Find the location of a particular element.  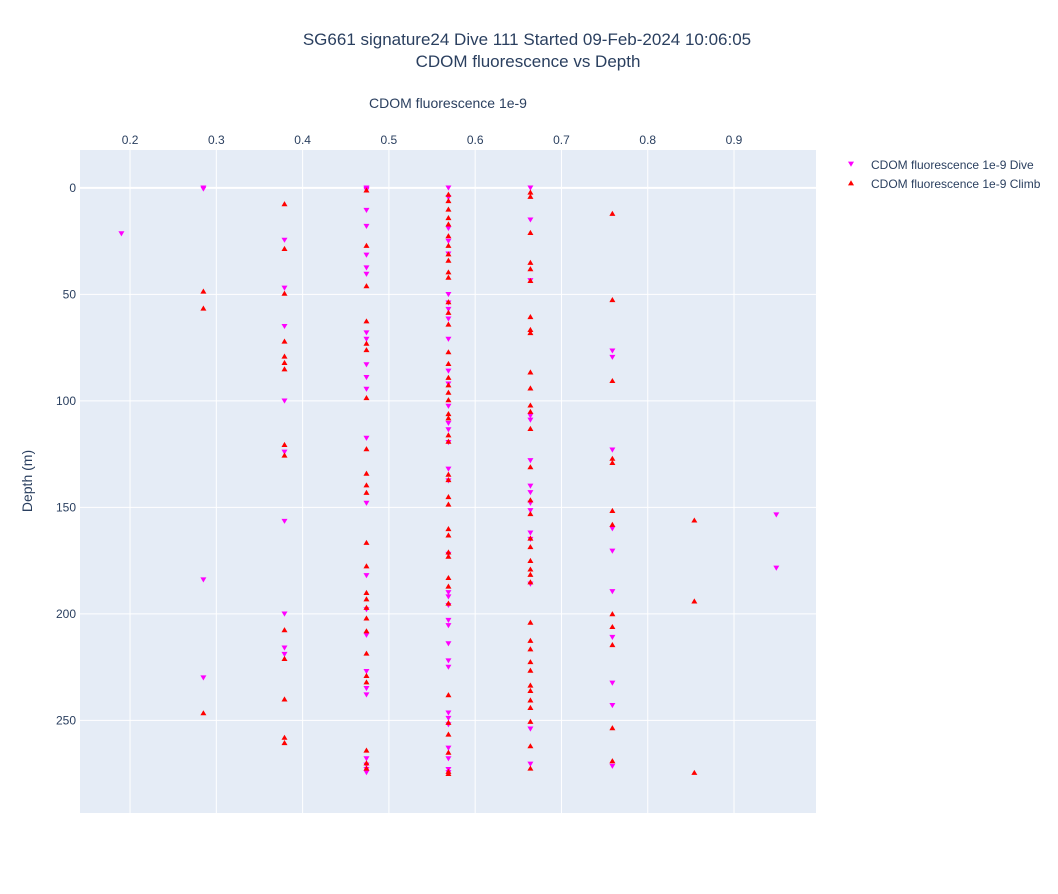

legend-item: CDOM fluorescence 1e-9 Climb is located at coordinates (944, 184).